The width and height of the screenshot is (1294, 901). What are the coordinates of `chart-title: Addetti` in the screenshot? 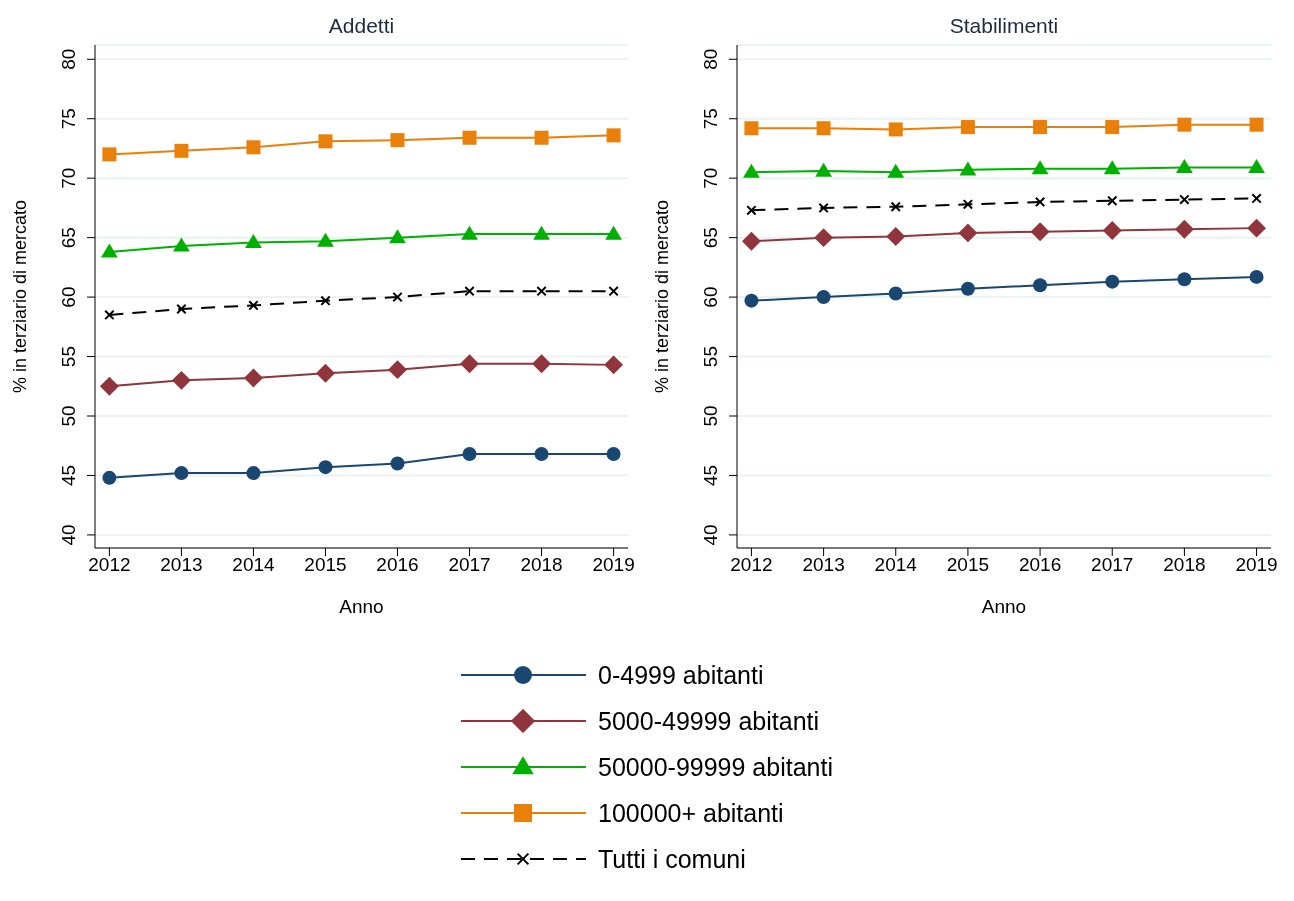 It's located at (361, 26).